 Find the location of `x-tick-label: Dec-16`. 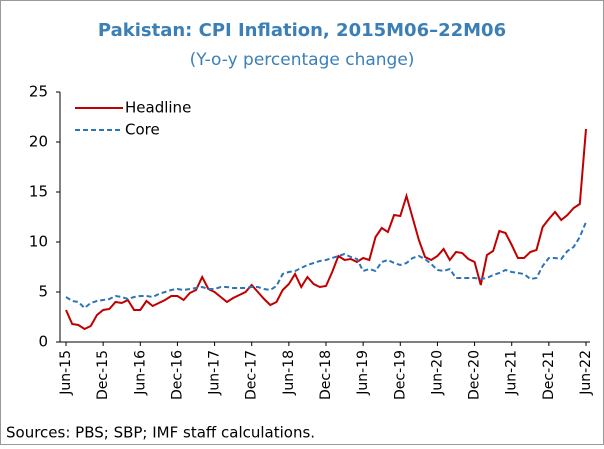

x-tick-label: Dec-16 is located at coordinates (177, 375).